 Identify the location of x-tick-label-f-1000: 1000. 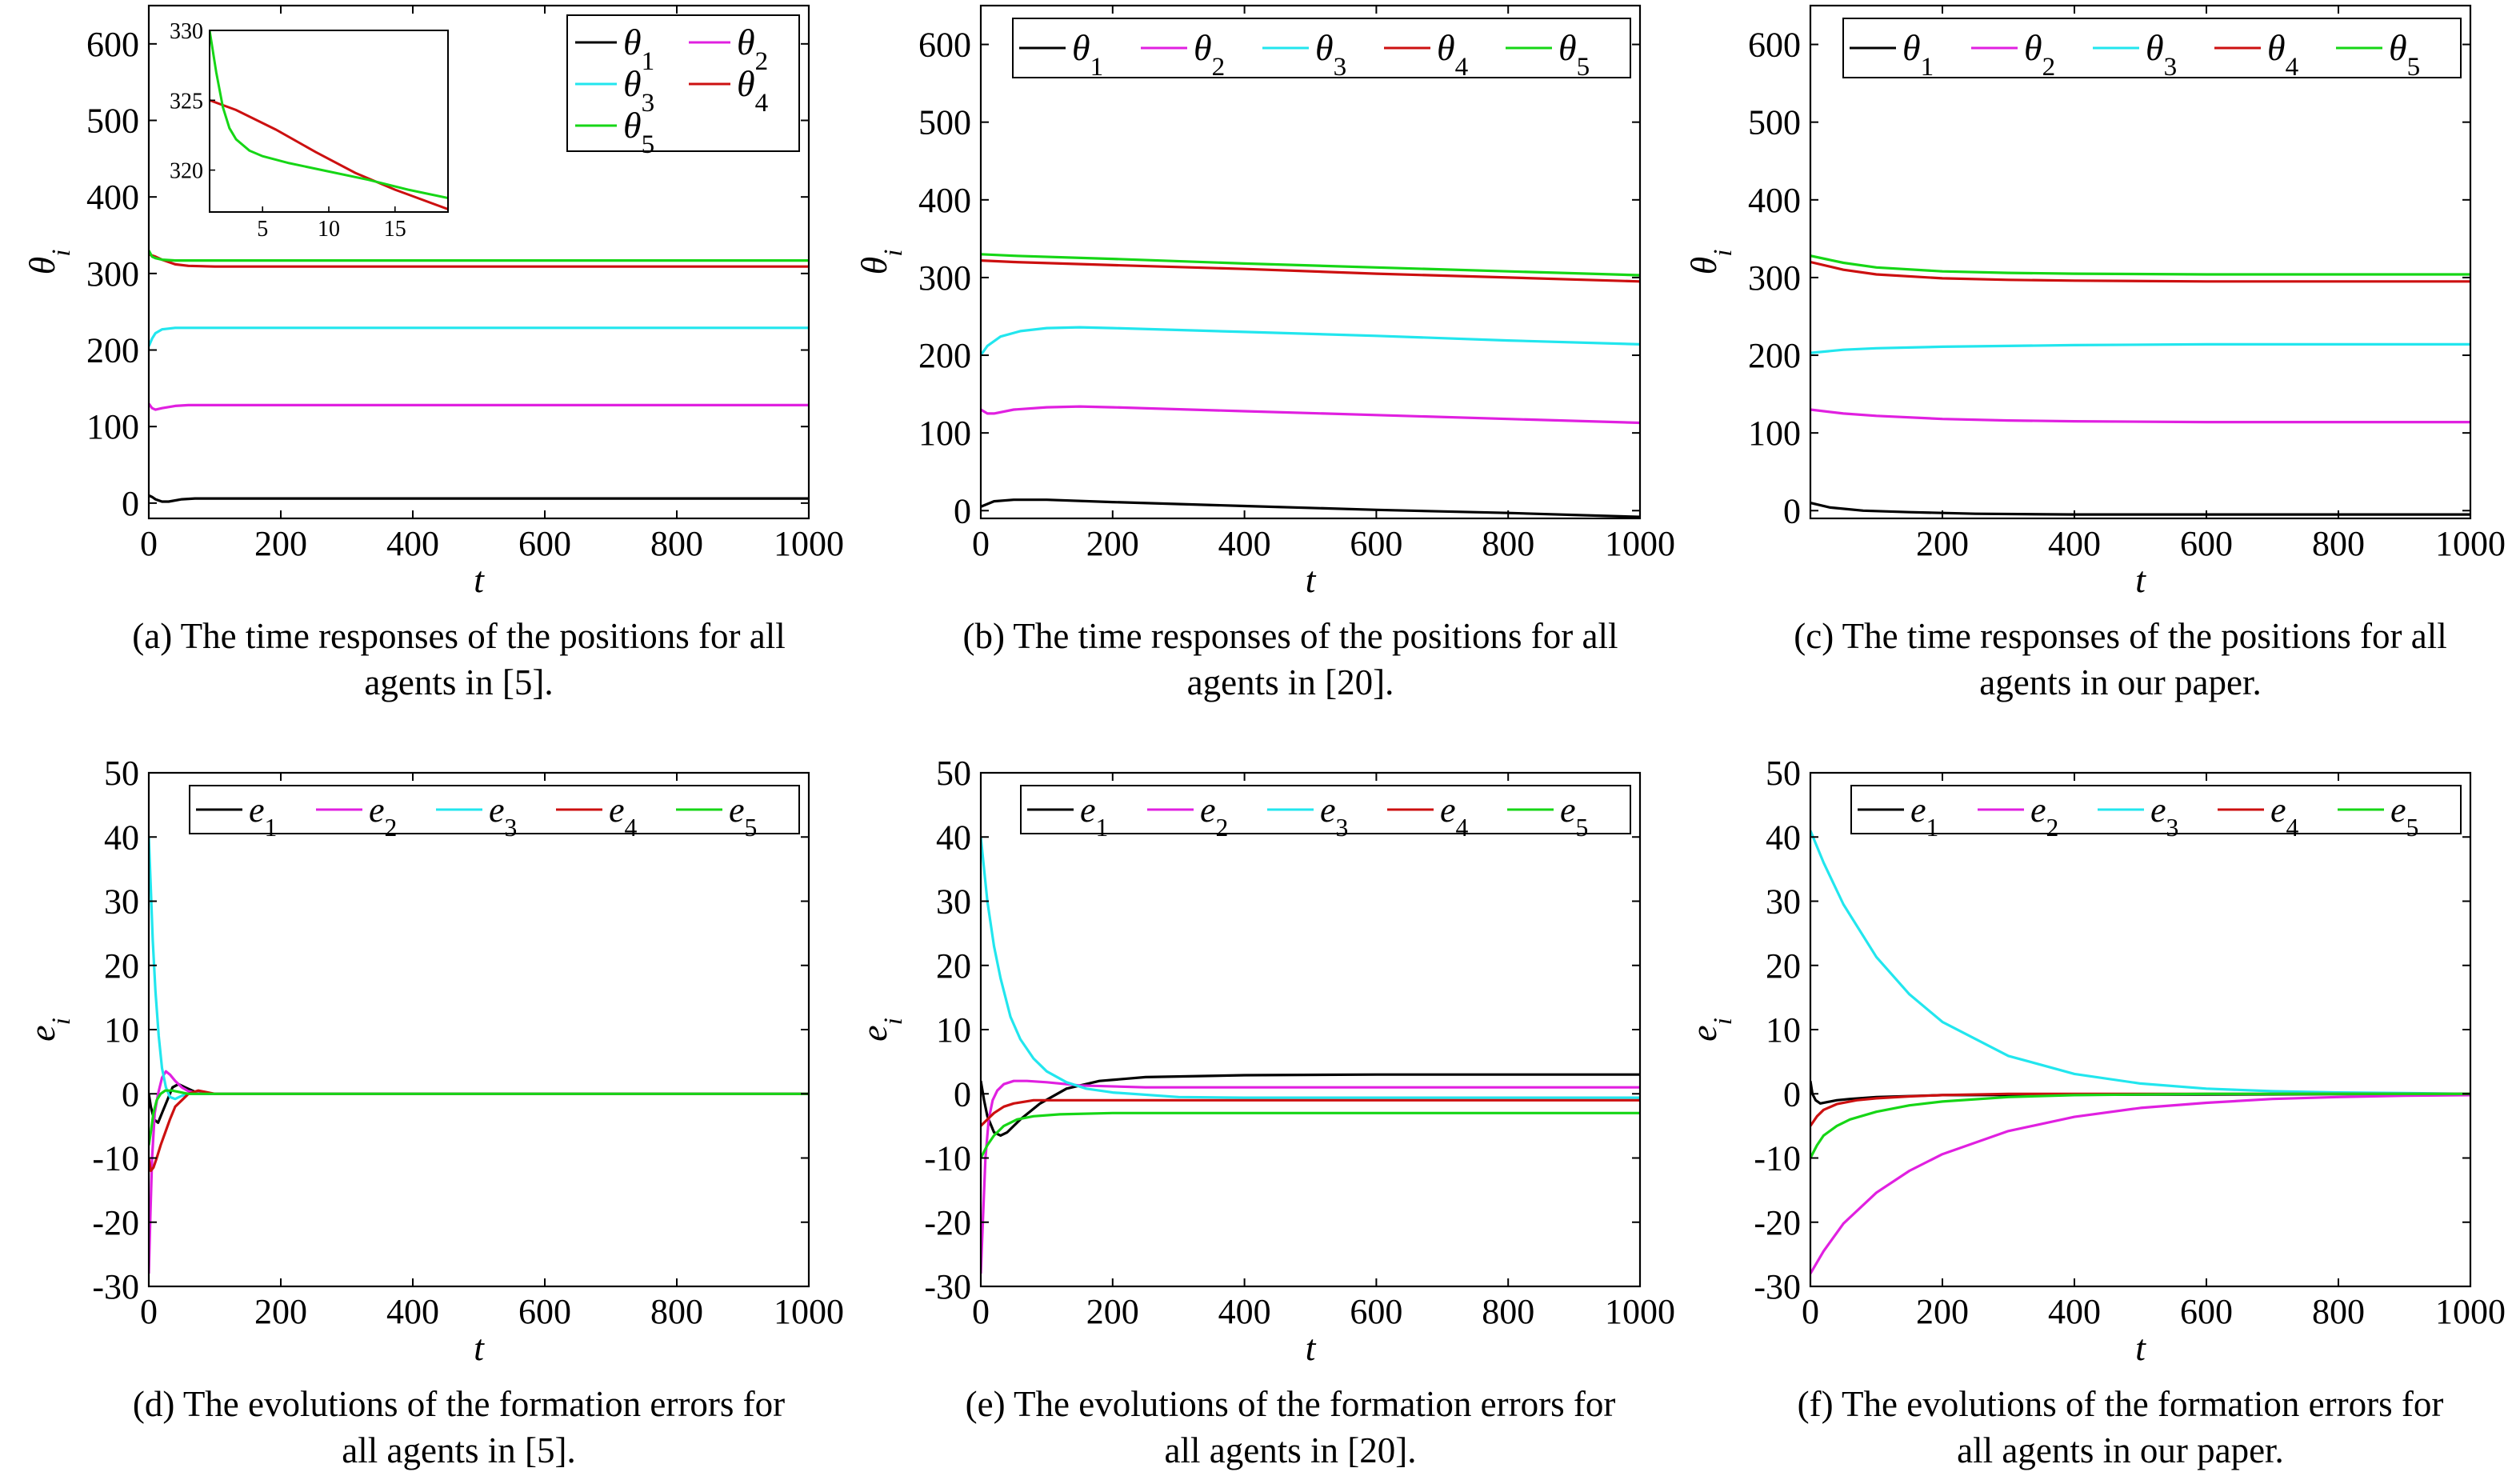
(2470, 1311).